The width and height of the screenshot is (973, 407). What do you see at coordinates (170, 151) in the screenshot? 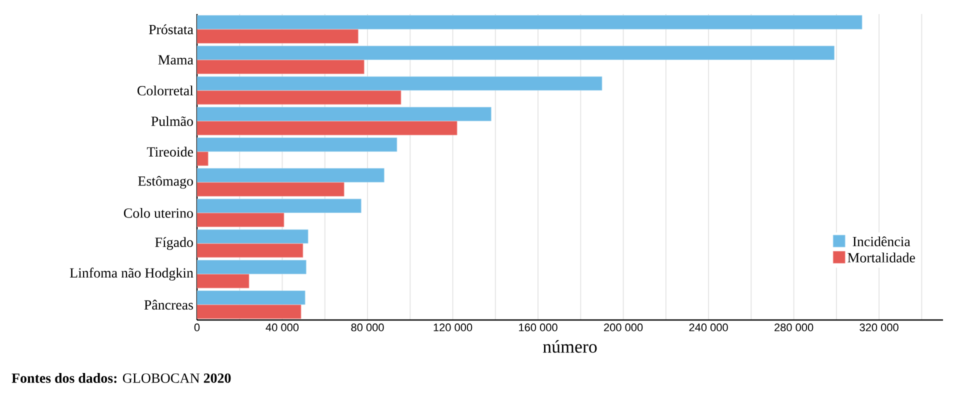
I see `y-tick-label: Tireoide` at bounding box center [170, 151].